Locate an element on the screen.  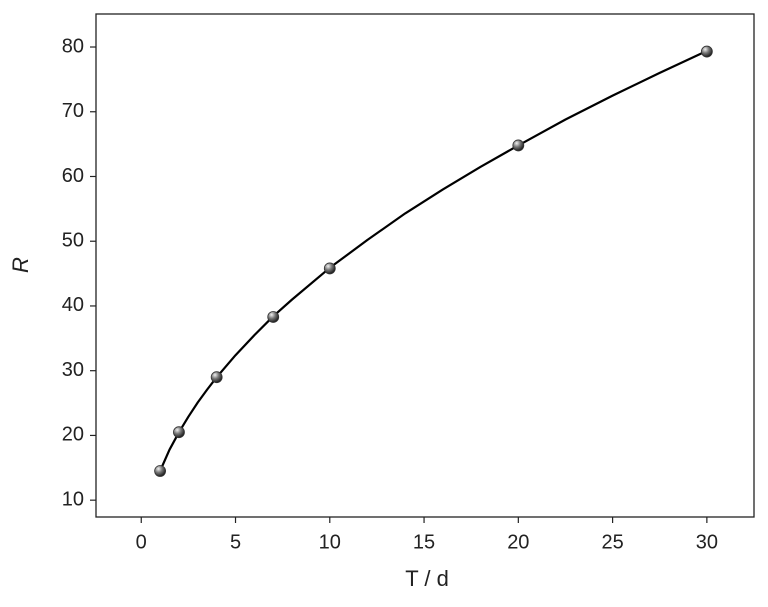
y-tick-label: 50 is located at coordinates (73, 241).